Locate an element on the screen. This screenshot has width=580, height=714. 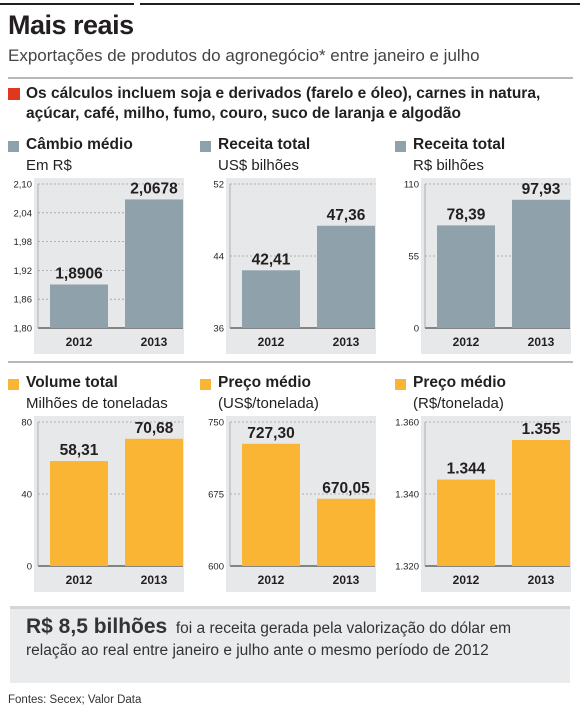
bar-chart: 0 55 110 78,39 2012 97,93 2013 is located at coordinates (487, 266).